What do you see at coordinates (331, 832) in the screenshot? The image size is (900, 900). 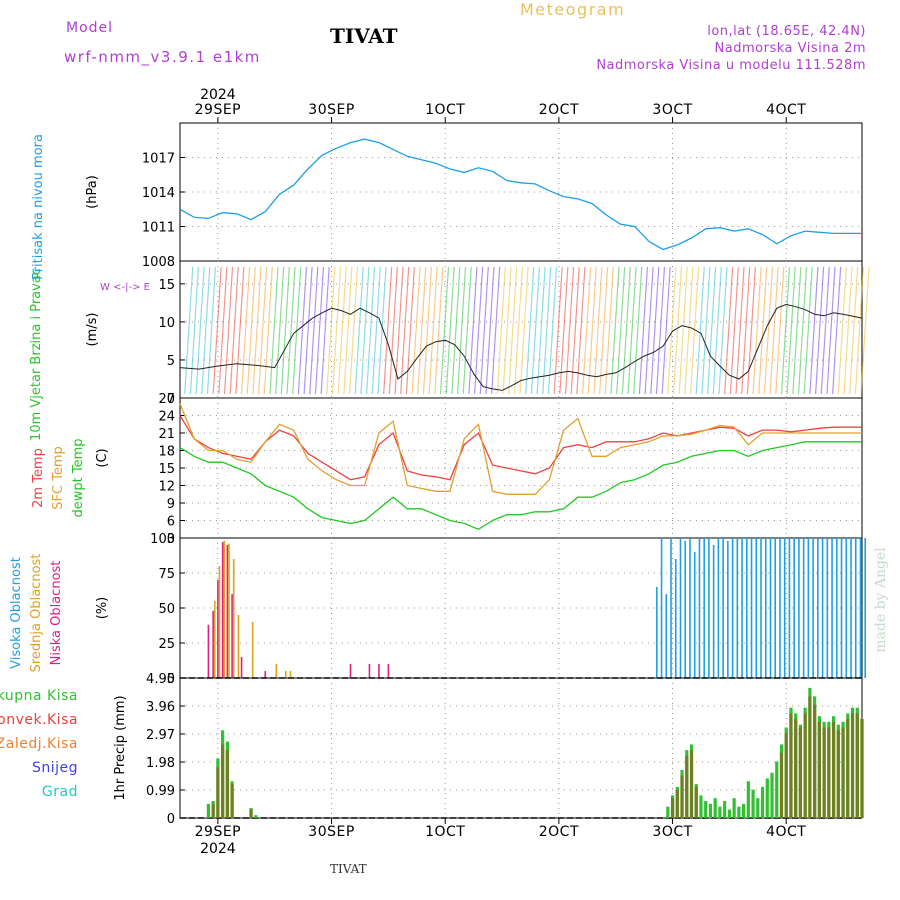 I see `bottom-xtick-label: 30SEP` at bounding box center [331, 832].